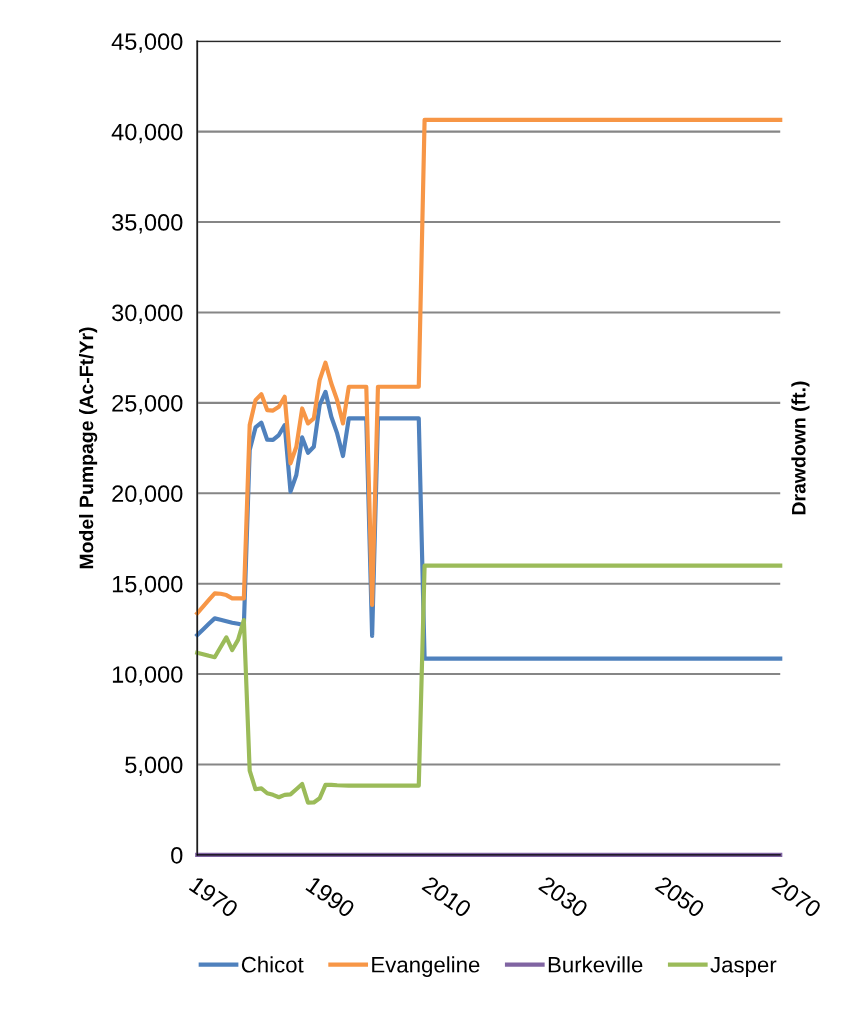 Image resolution: width=865 pixels, height=1030 pixels. I want to click on y-tick-label: 20,000, so click(147, 495).